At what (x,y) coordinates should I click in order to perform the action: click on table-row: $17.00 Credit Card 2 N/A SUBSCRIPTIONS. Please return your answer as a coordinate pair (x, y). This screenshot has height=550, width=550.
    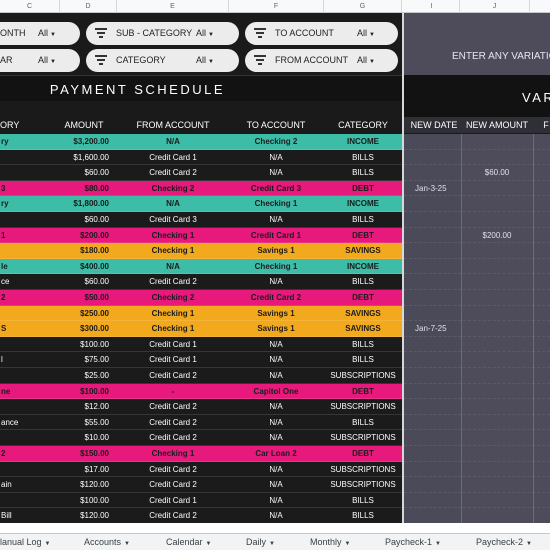
    Looking at the image, I should click on (201, 469).